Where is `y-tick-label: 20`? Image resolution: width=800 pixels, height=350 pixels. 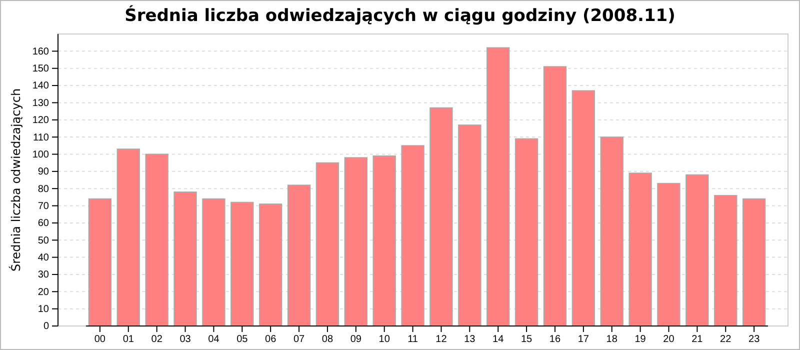 y-tick-label: 20 is located at coordinates (44, 292).